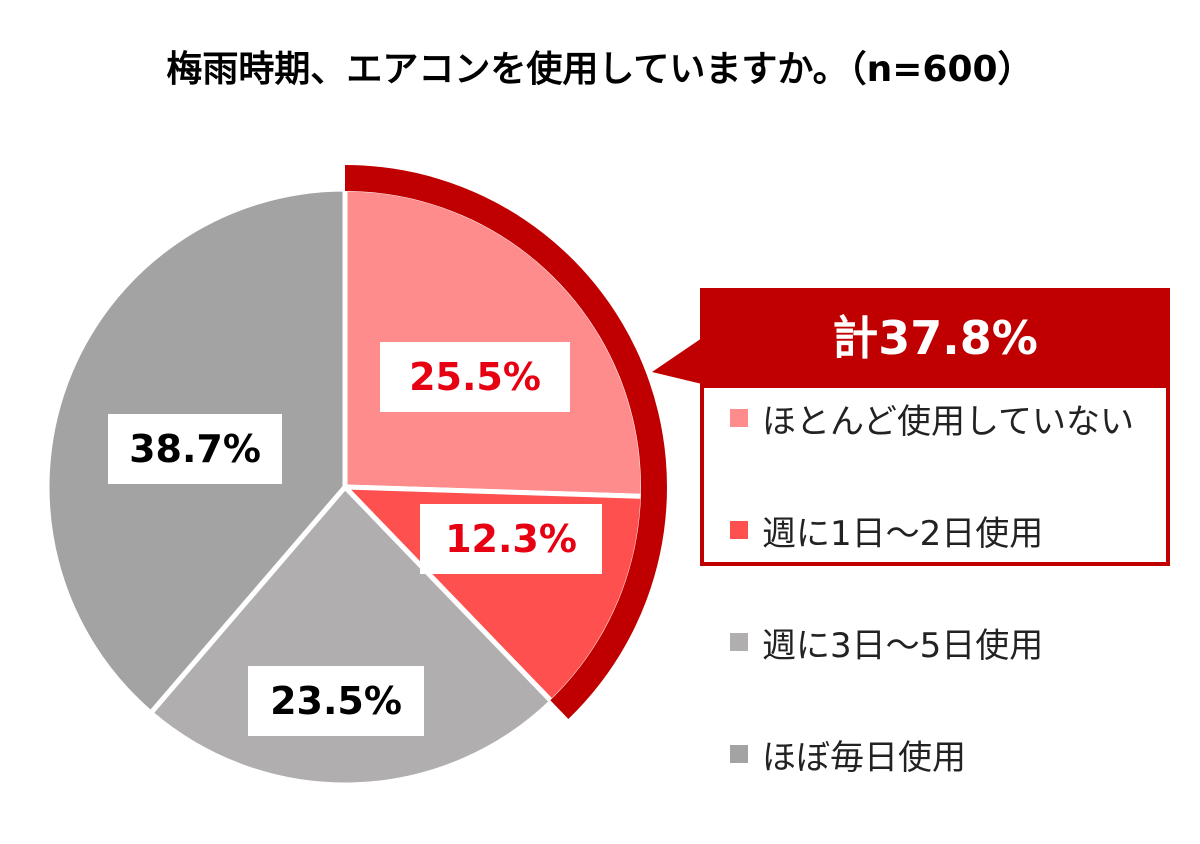  I want to click on legend-item-hotondo: ほとんど使用していない, so click(932, 418).